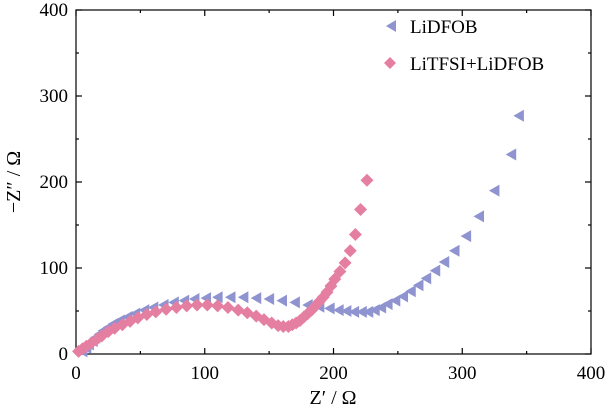  What do you see at coordinates (205, 373) in the screenshot?
I see `x-tick-label: 100` at bounding box center [205, 373].